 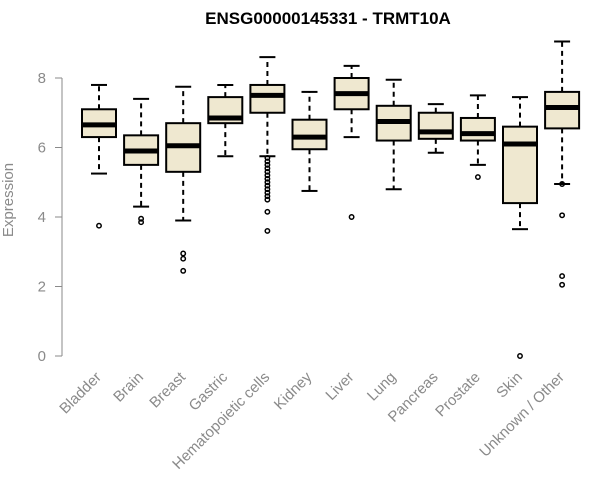 What do you see at coordinates (42, 356) in the screenshot?
I see `y-tick-label: 0` at bounding box center [42, 356].